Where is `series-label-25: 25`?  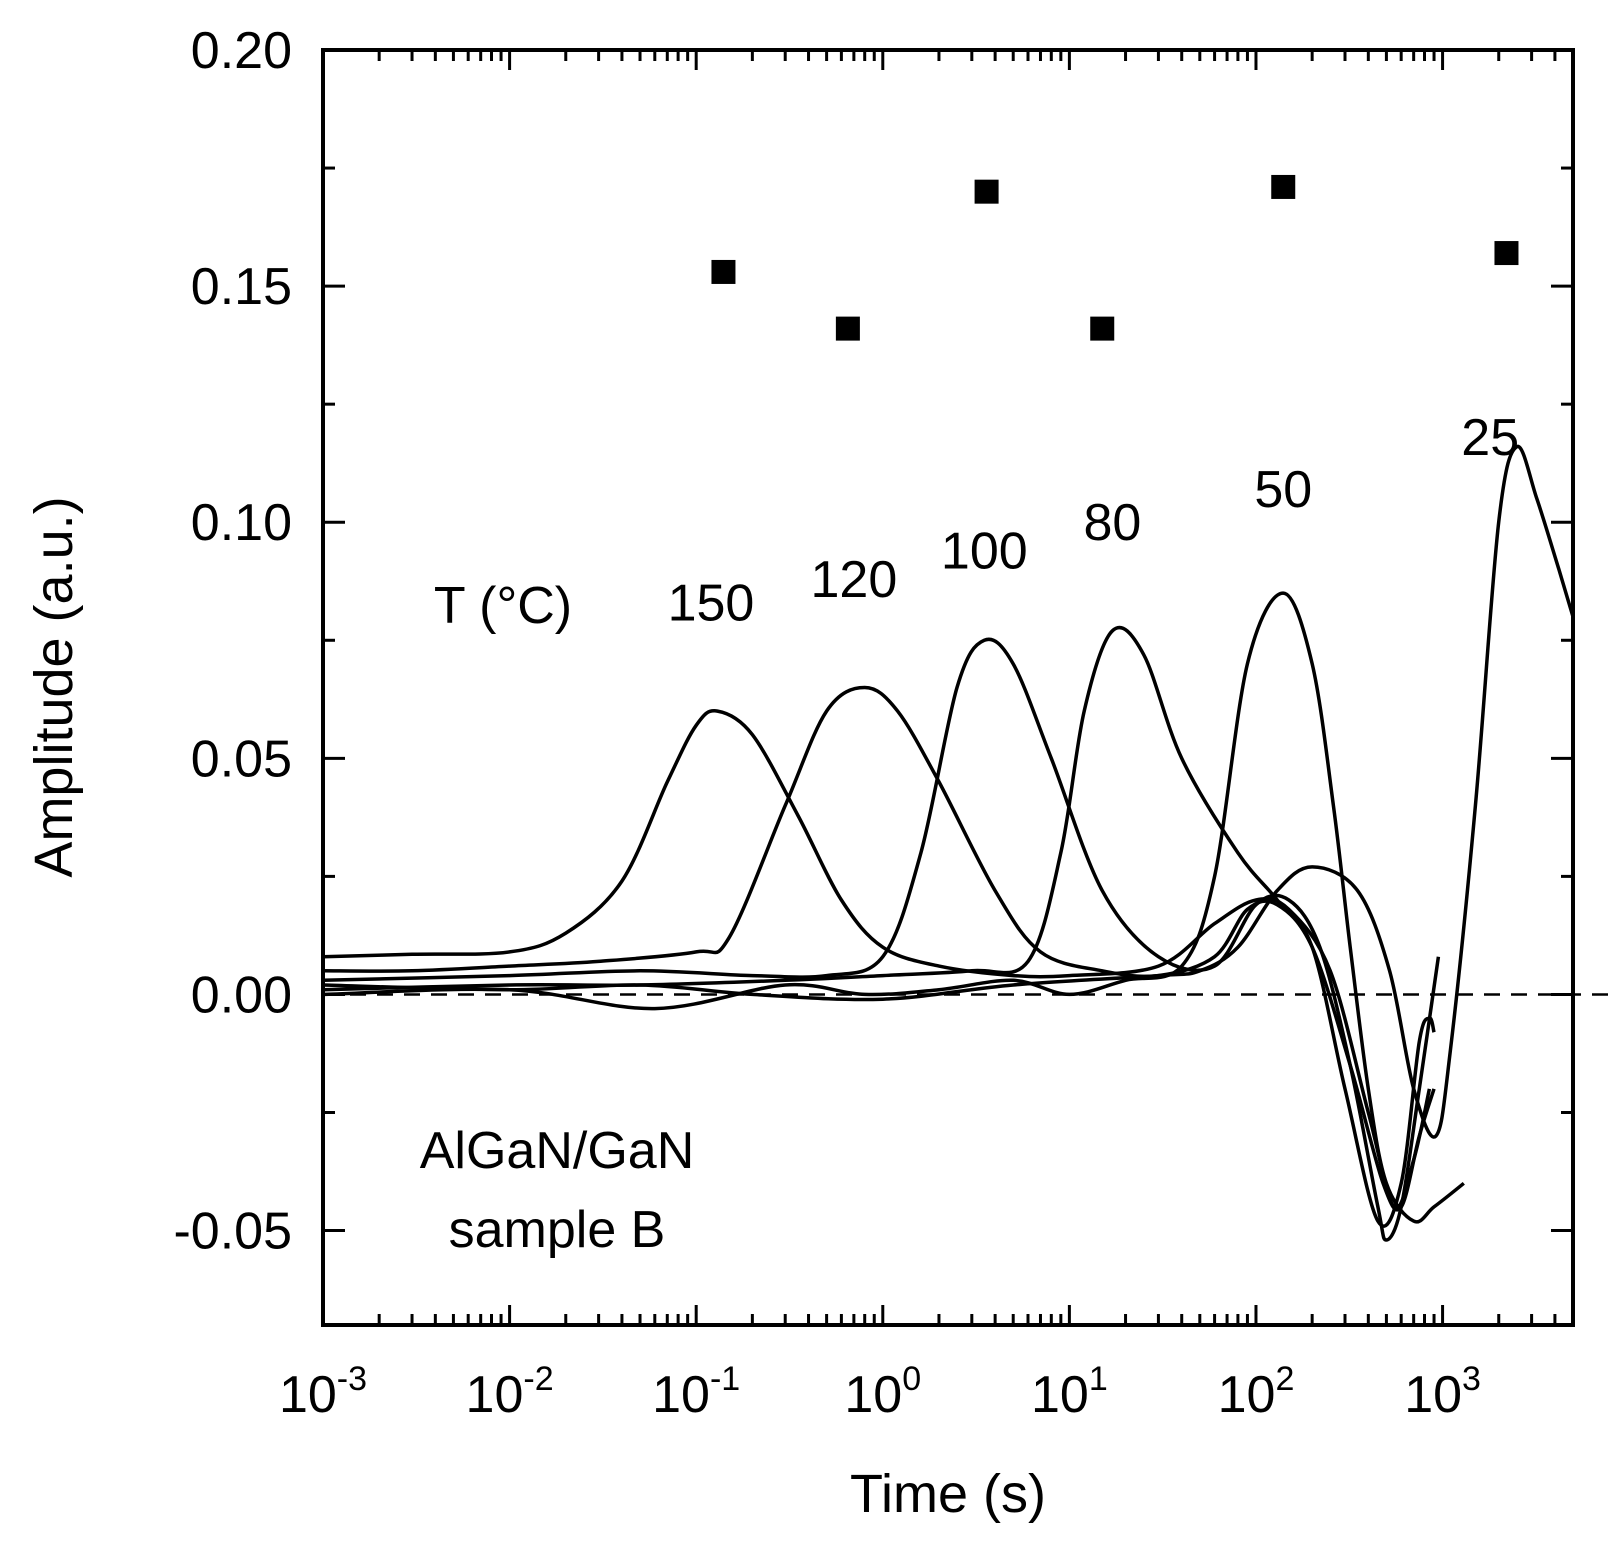 series-label-25: 25 is located at coordinates (1490, 438).